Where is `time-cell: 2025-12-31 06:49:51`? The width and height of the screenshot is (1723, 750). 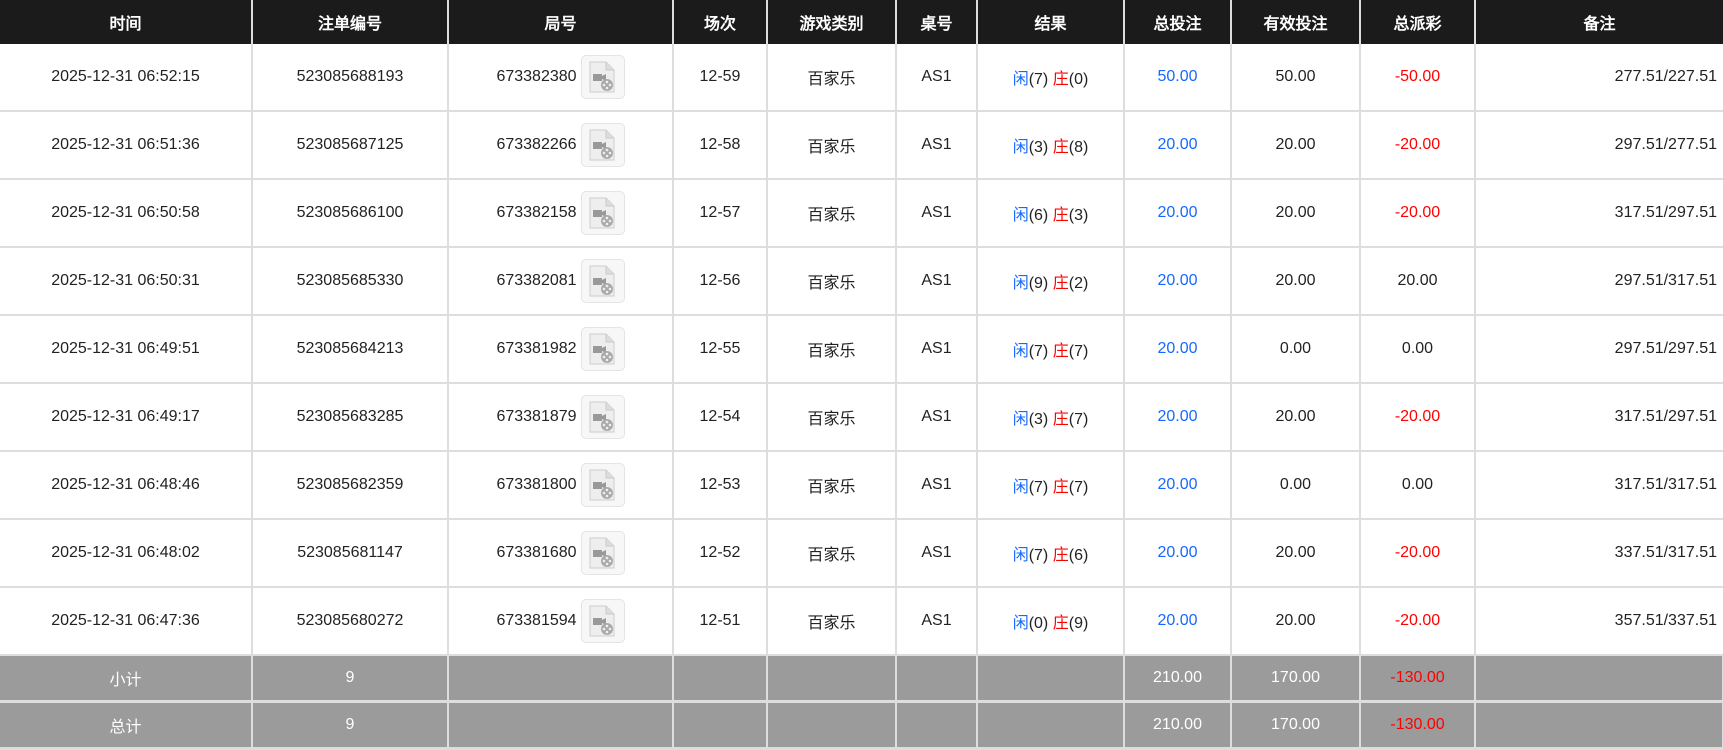 time-cell: 2025-12-31 06:49:51 is located at coordinates (126, 349).